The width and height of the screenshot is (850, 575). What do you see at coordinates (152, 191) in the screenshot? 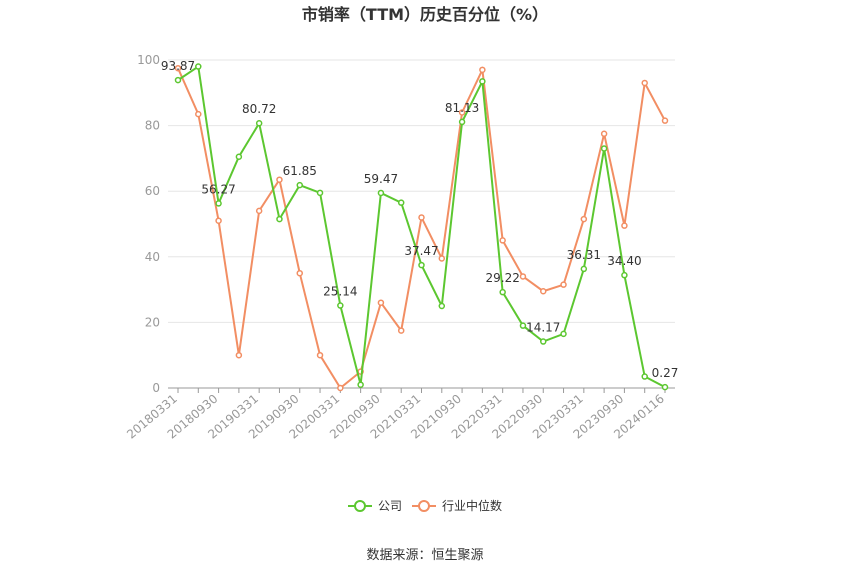
I see `y-tick-label: 60` at bounding box center [152, 191].